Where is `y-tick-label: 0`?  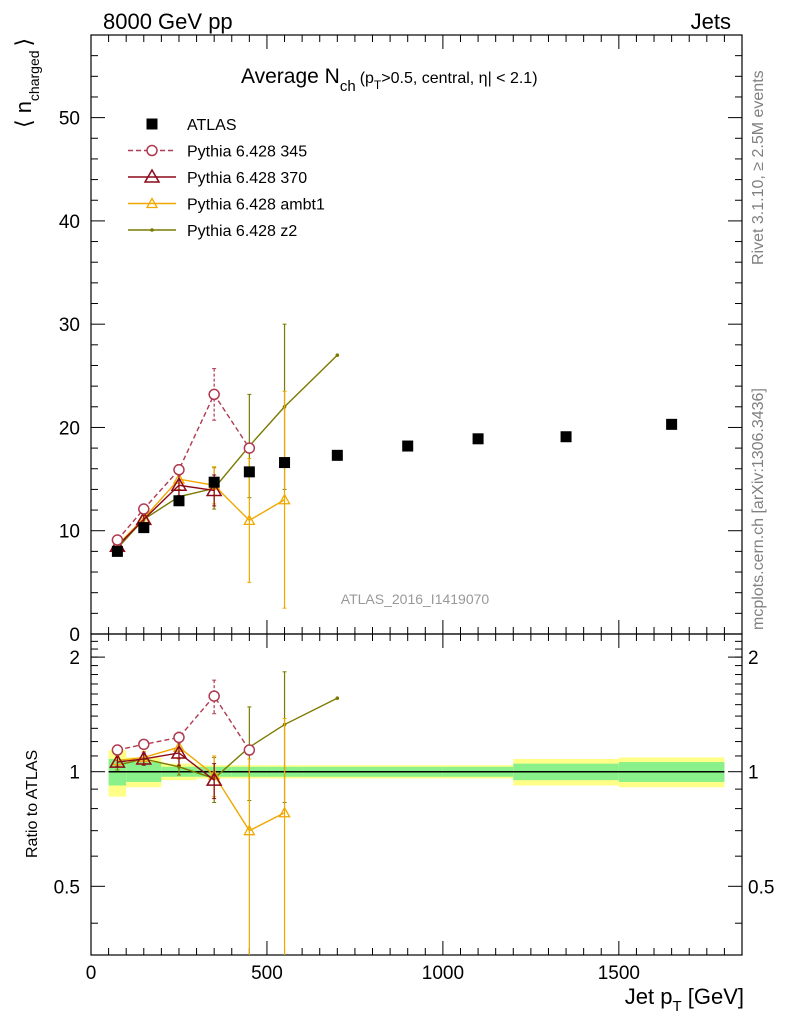
y-tick-label: 0 is located at coordinates (74, 635).